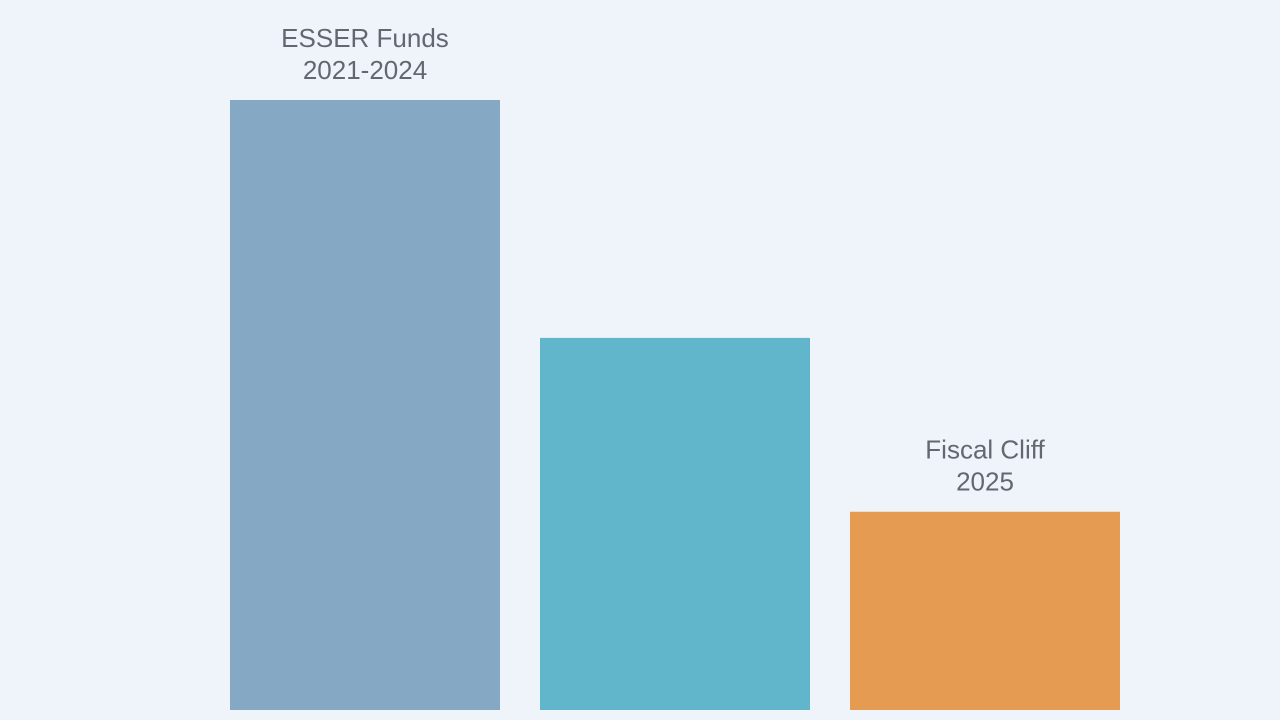 This screenshot has width=1280, height=720. Describe the element at coordinates (365, 38) in the screenshot. I see `bar-label: ESSER Funds` at that location.